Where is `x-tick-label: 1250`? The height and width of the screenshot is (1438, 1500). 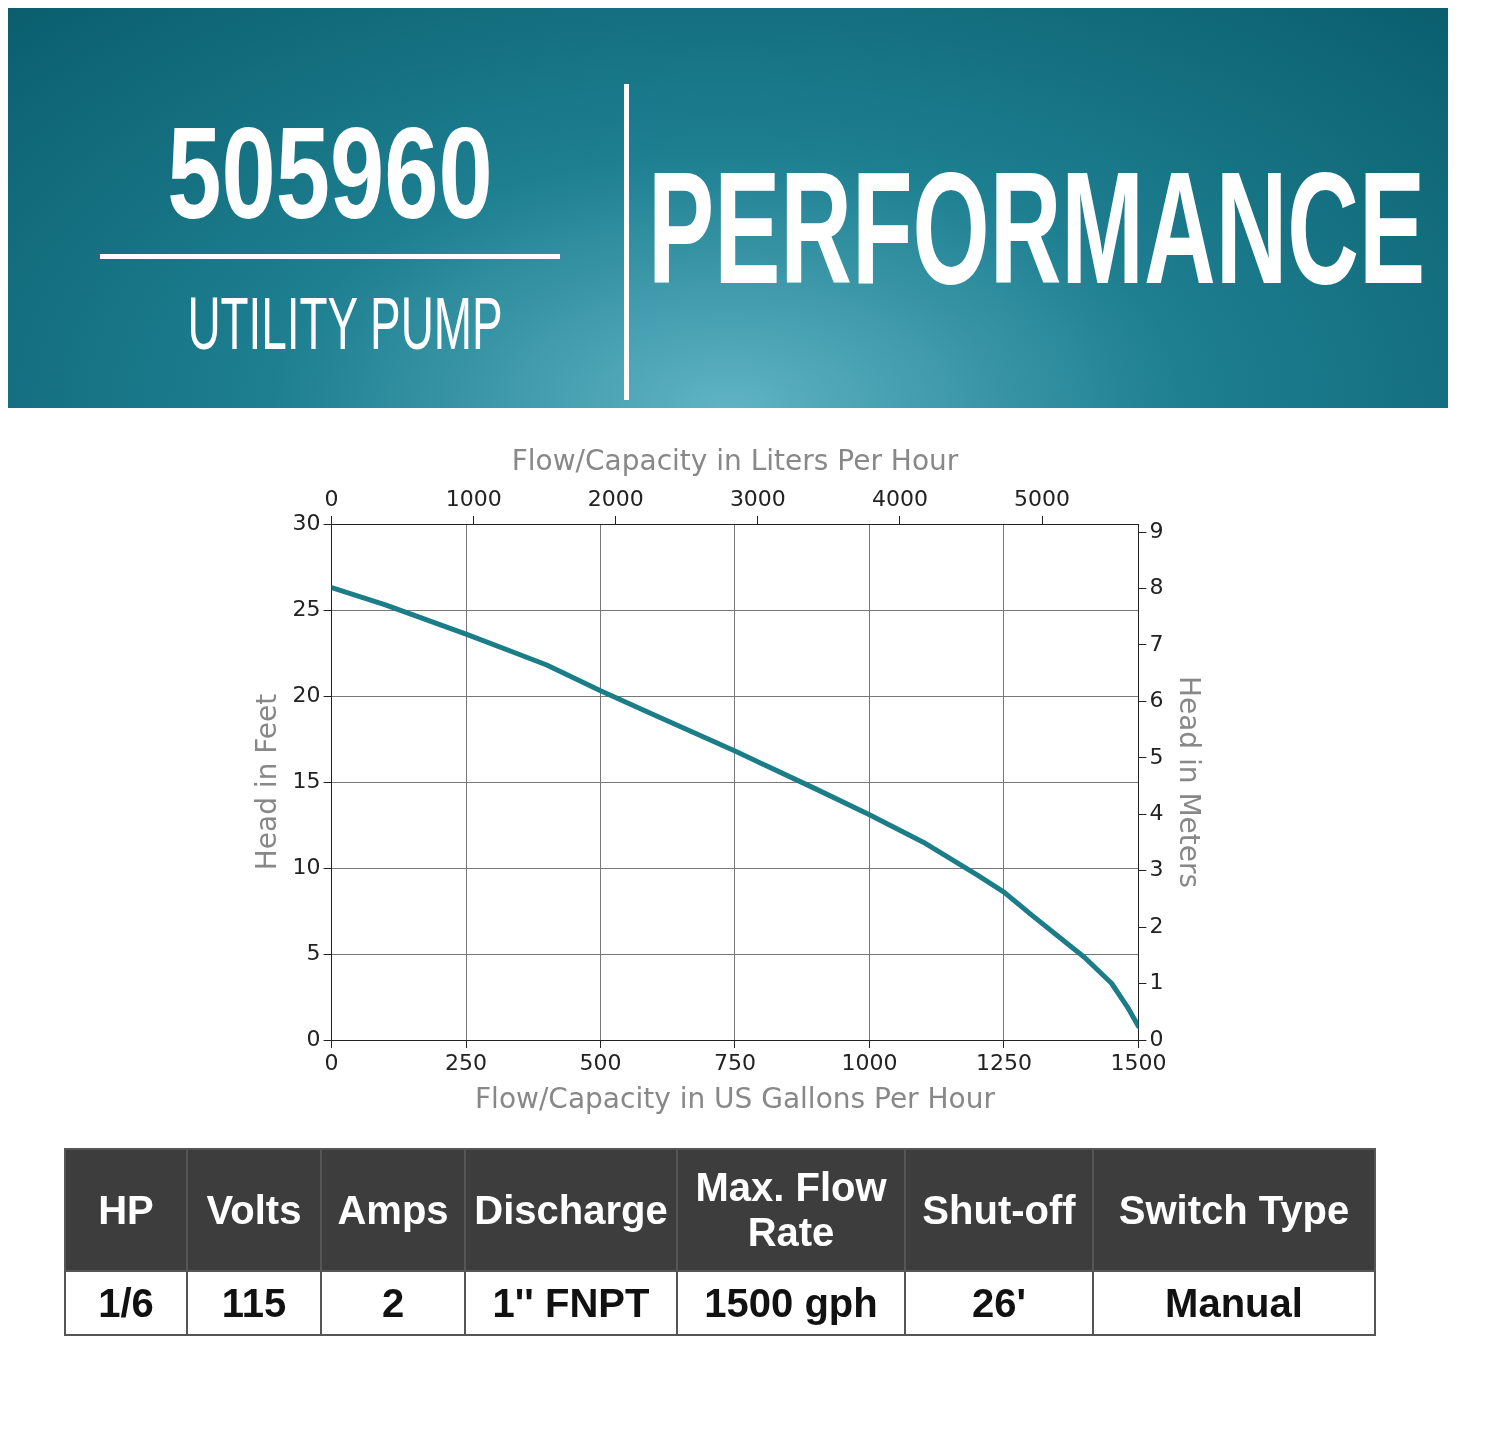 x-tick-label: 1250 is located at coordinates (1003, 1062).